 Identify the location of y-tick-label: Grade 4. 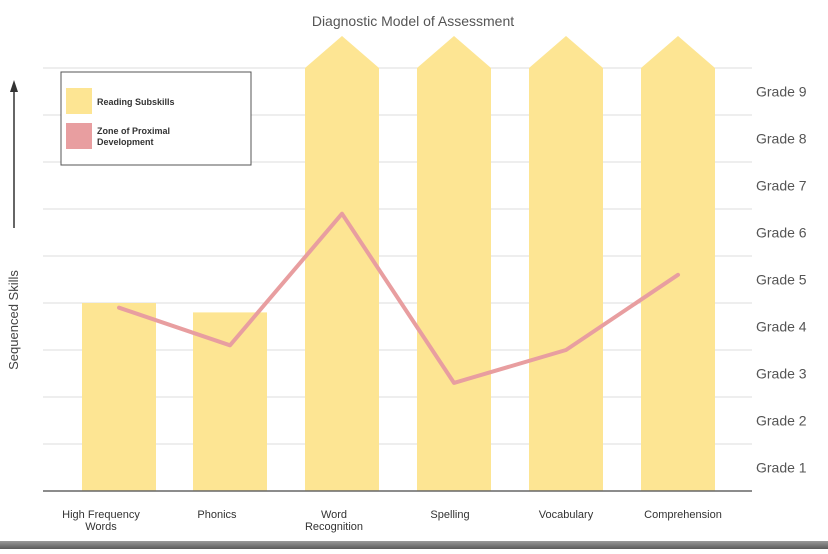
(781, 327).